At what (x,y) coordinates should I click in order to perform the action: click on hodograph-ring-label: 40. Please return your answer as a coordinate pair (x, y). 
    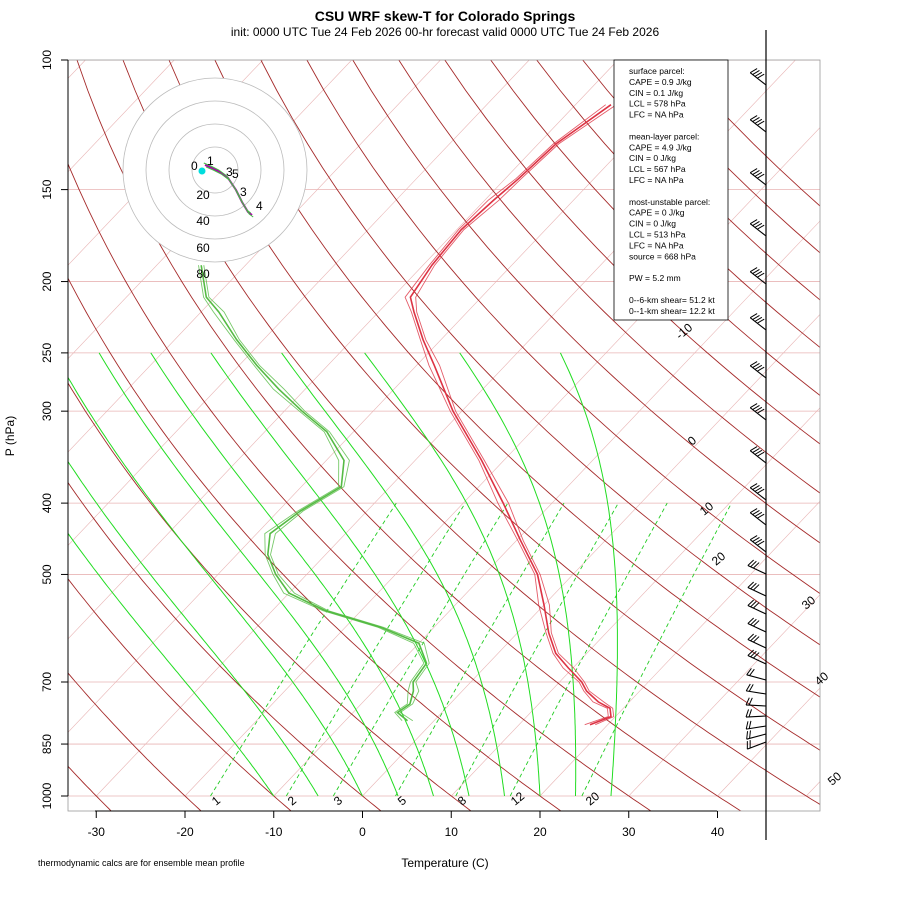
    Looking at the image, I should click on (203, 221).